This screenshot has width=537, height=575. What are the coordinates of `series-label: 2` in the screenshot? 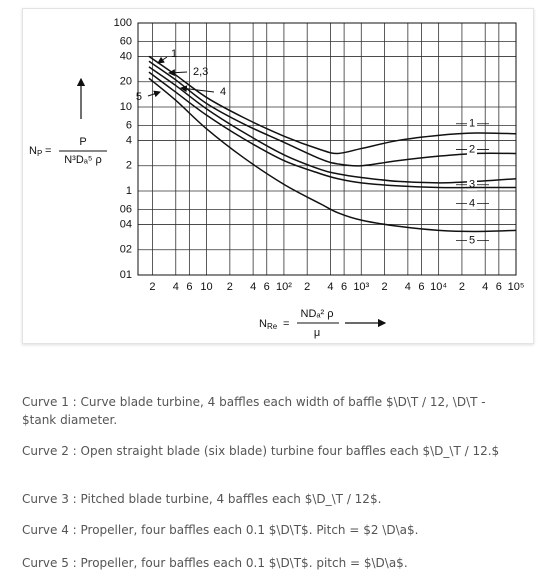 It's located at (472, 149).